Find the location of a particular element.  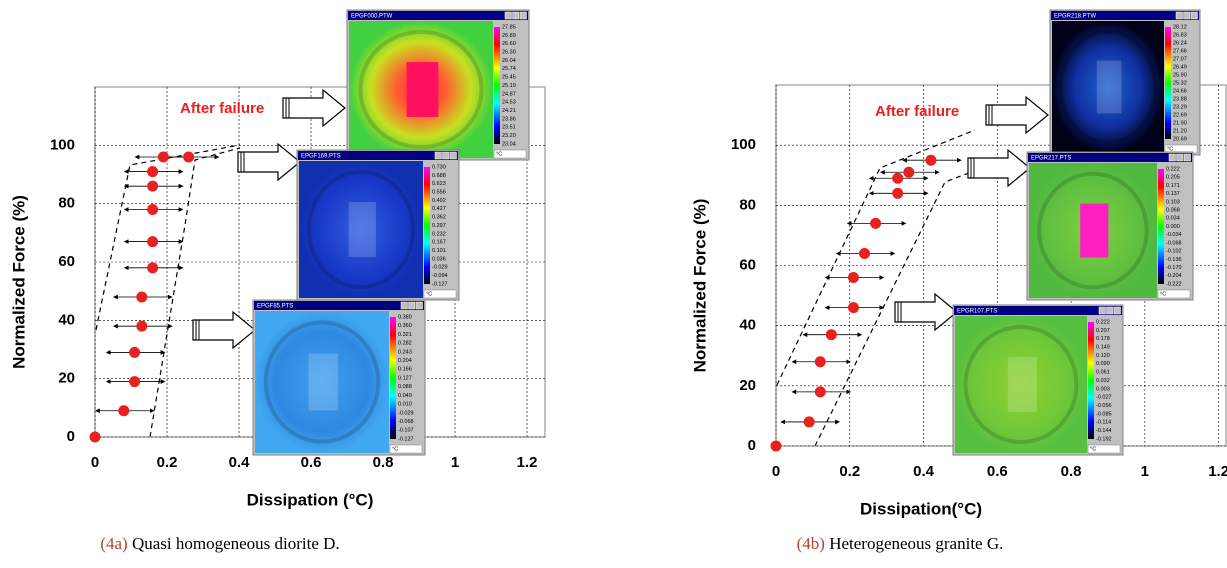

colorbar-label: 0.149 is located at coordinates (1103, 348).